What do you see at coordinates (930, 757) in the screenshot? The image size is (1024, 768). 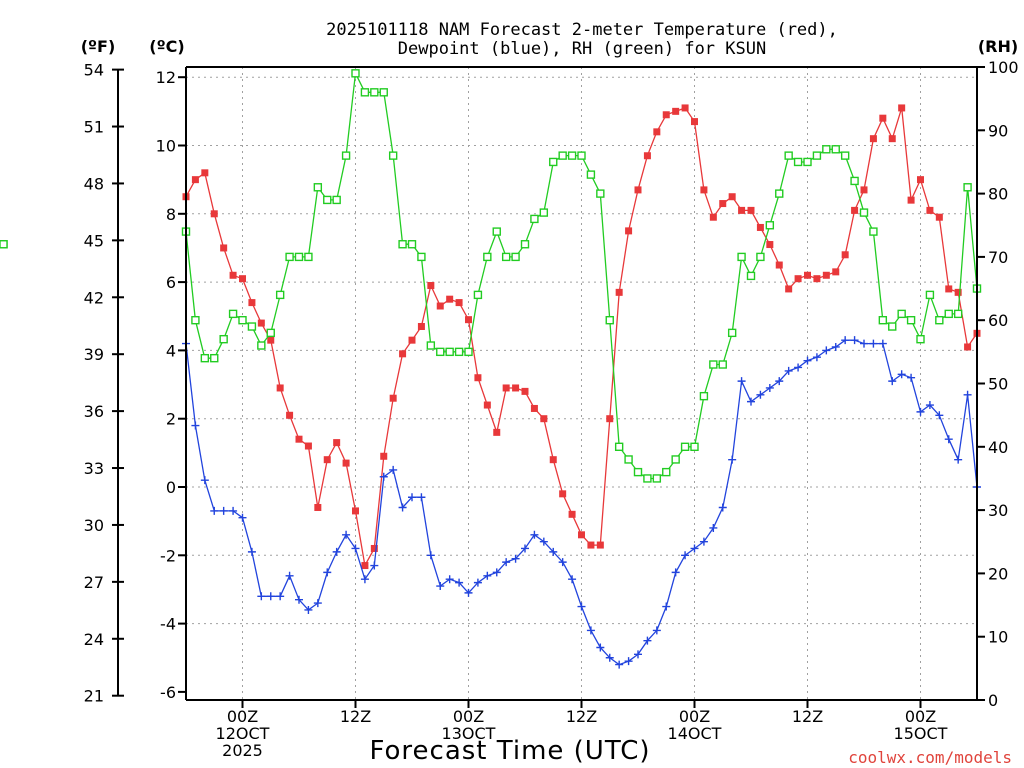 I see `credit-link: coolwx.com/models` at bounding box center [930, 757].